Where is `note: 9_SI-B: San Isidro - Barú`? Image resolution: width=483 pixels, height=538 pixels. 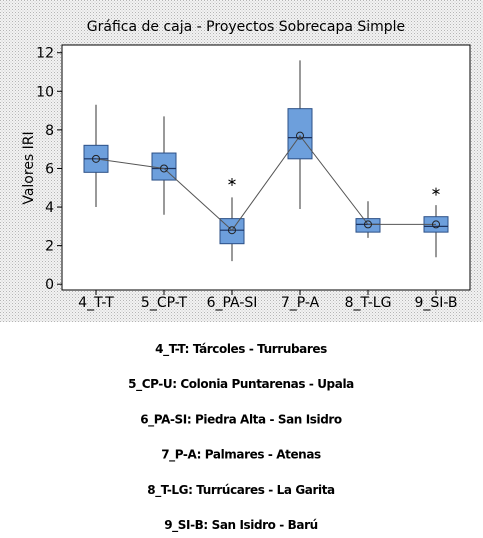
note: 9_SI-B: San Isidro - Barú is located at coordinates (241, 525).